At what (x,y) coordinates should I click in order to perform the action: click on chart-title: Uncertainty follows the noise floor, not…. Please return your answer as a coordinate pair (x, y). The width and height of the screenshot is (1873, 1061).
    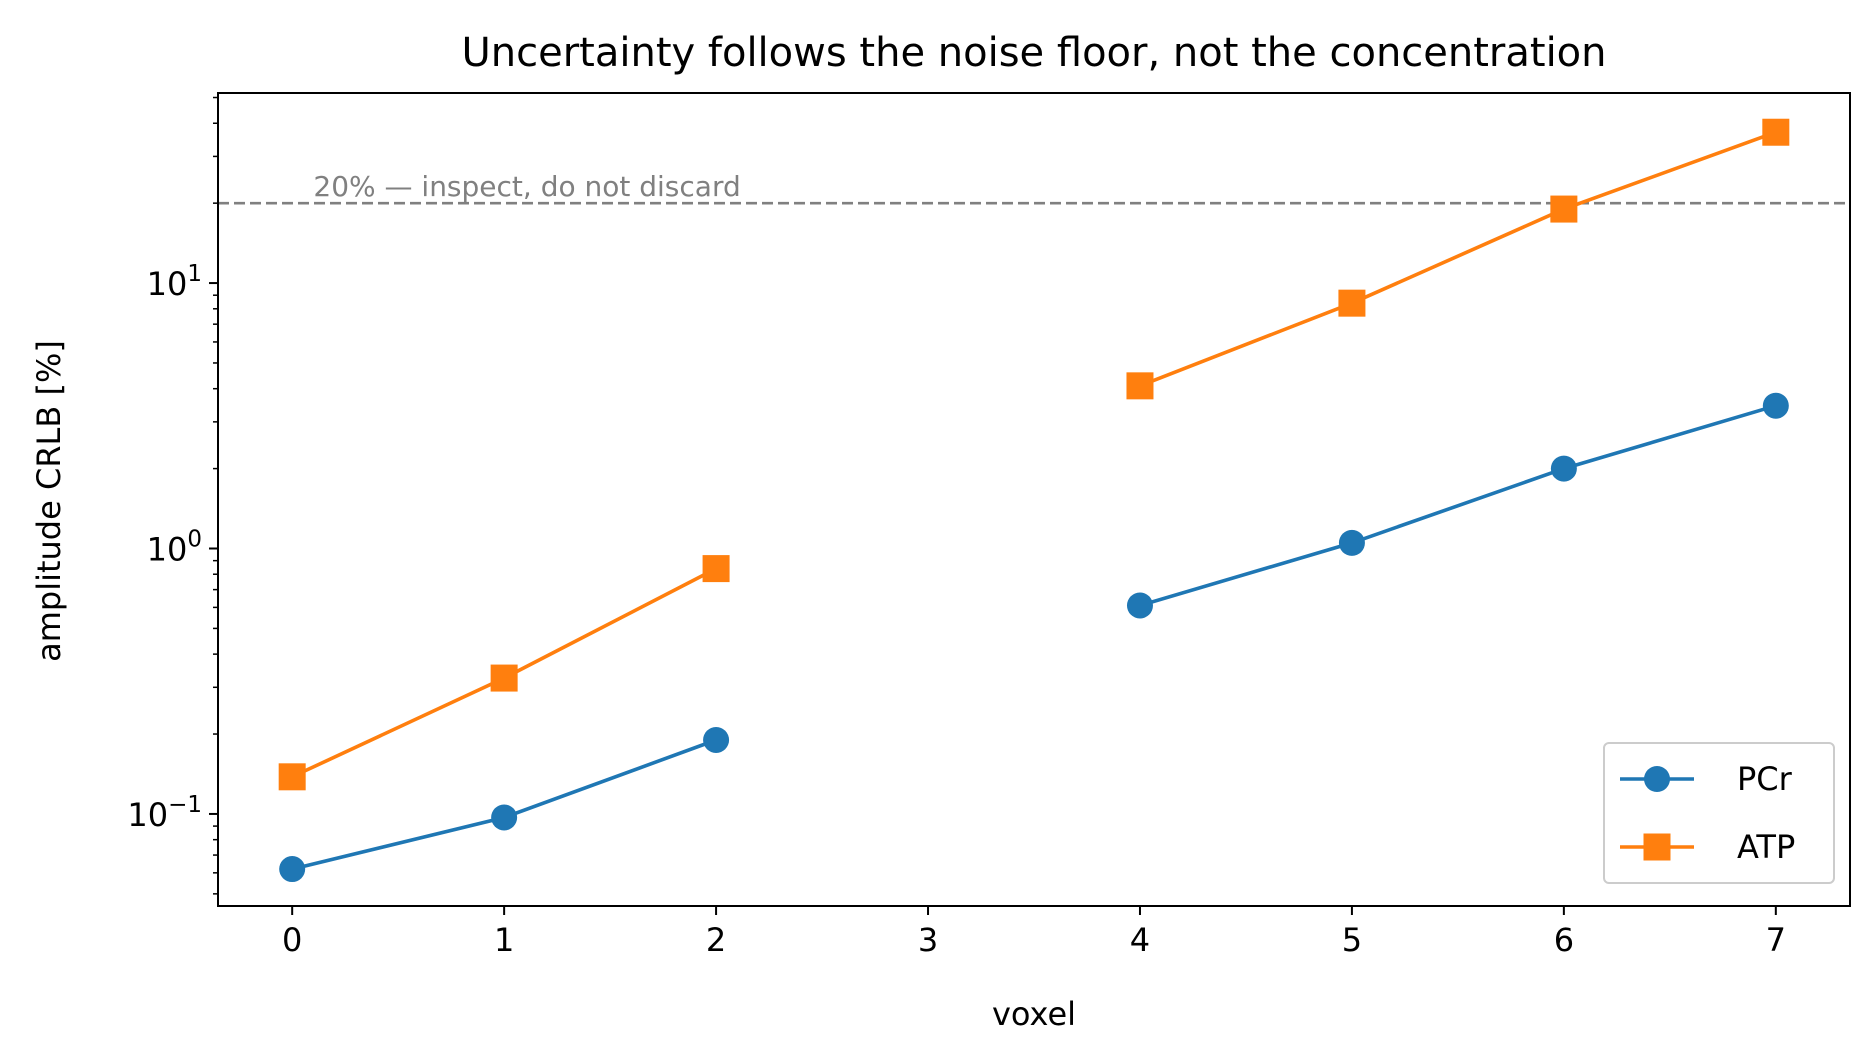
    Looking at the image, I should click on (1033, 53).